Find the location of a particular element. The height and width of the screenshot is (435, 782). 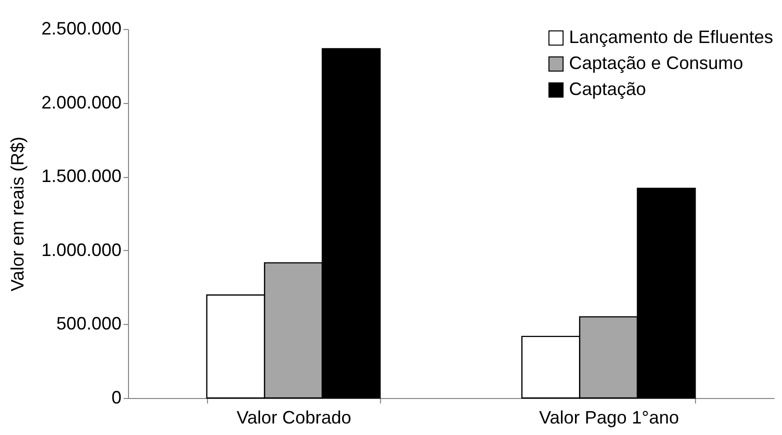

y-tick-label: 2.500.000 is located at coordinates (81, 28).